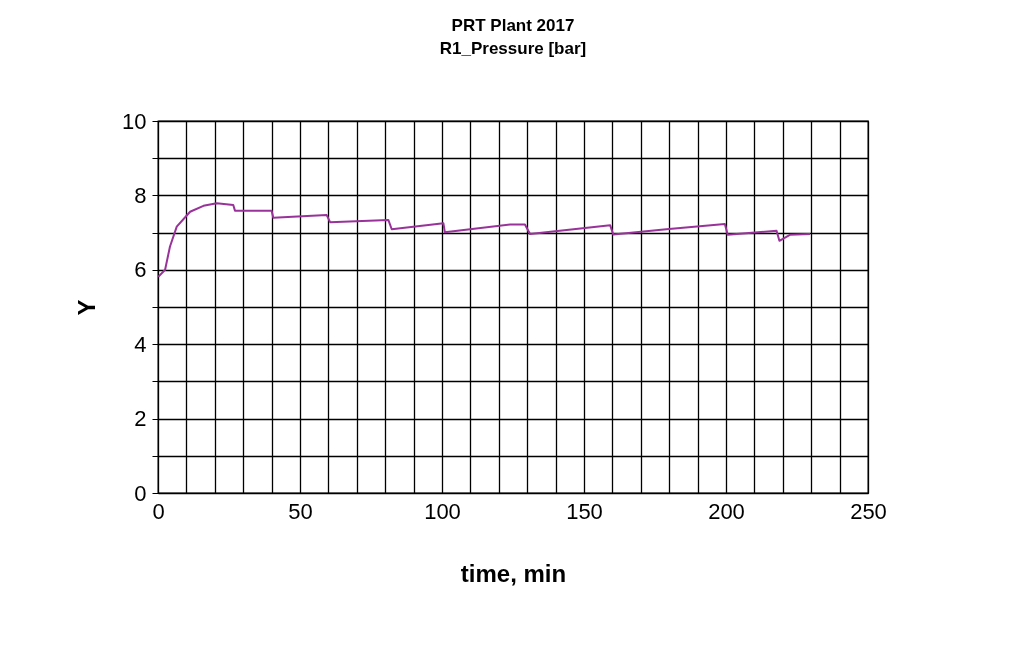  Describe the element at coordinates (134, 121) in the screenshot. I see `y-tick-label: 10` at that location.